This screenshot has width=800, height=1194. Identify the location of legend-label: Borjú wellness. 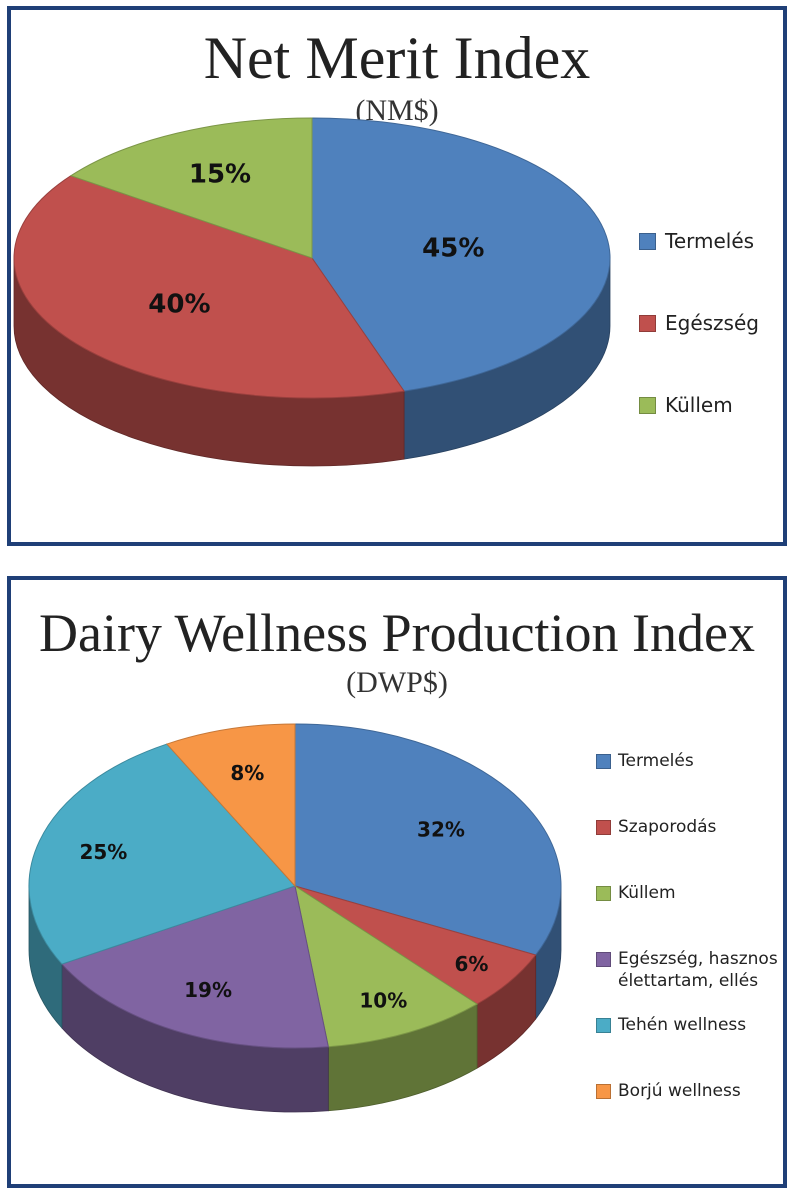
(679, 1091).